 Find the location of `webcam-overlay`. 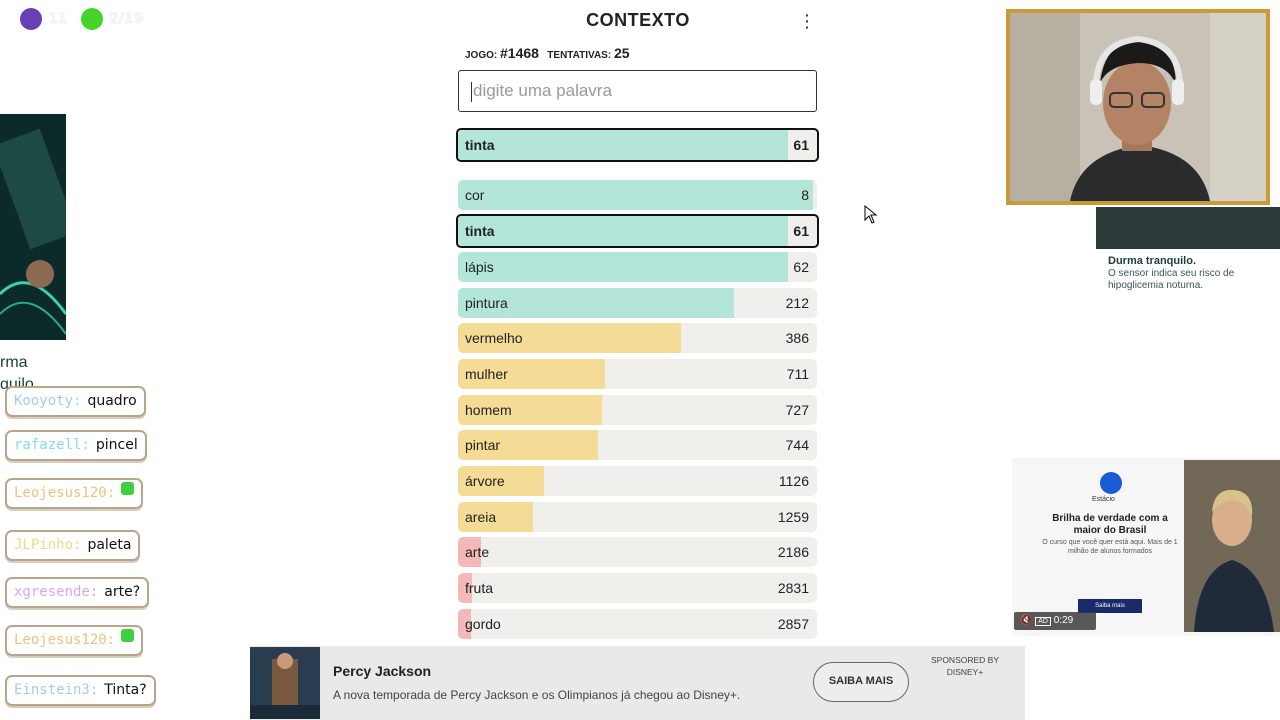

webcam-overlay is located at coordinates (1138, 107).